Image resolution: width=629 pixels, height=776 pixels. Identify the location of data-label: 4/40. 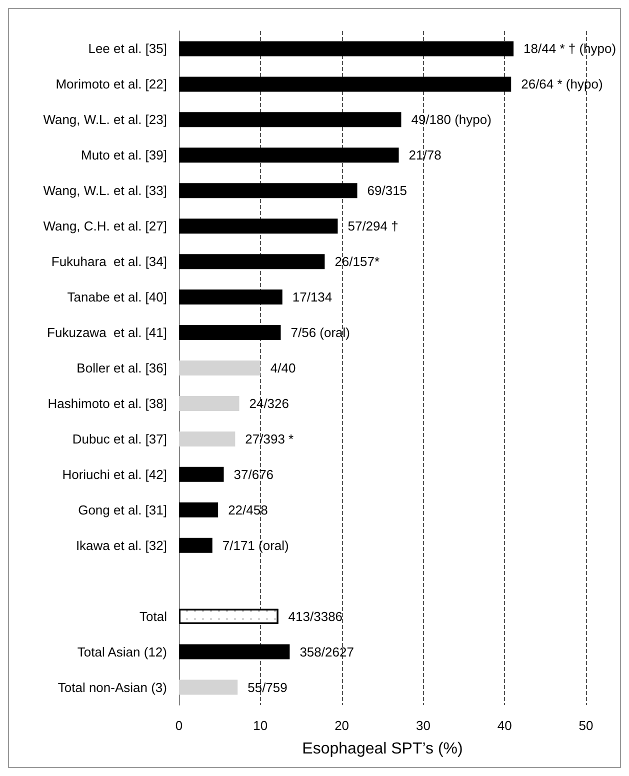
(283, 368).